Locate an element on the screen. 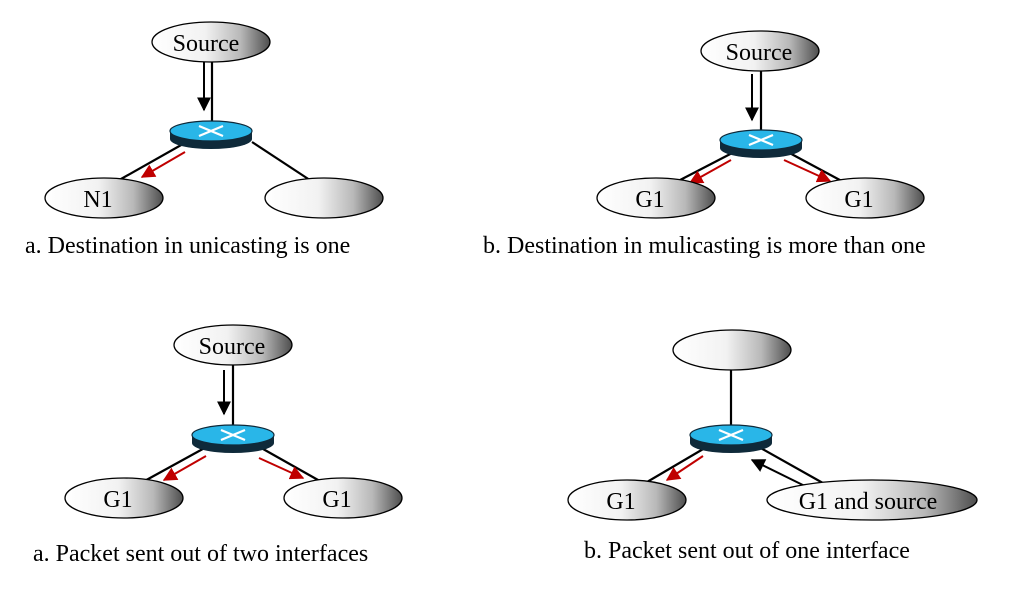 This screenshot has height=603, width=1017. g1-and-source-node: G1 and source is located at coordinates (872, 500).